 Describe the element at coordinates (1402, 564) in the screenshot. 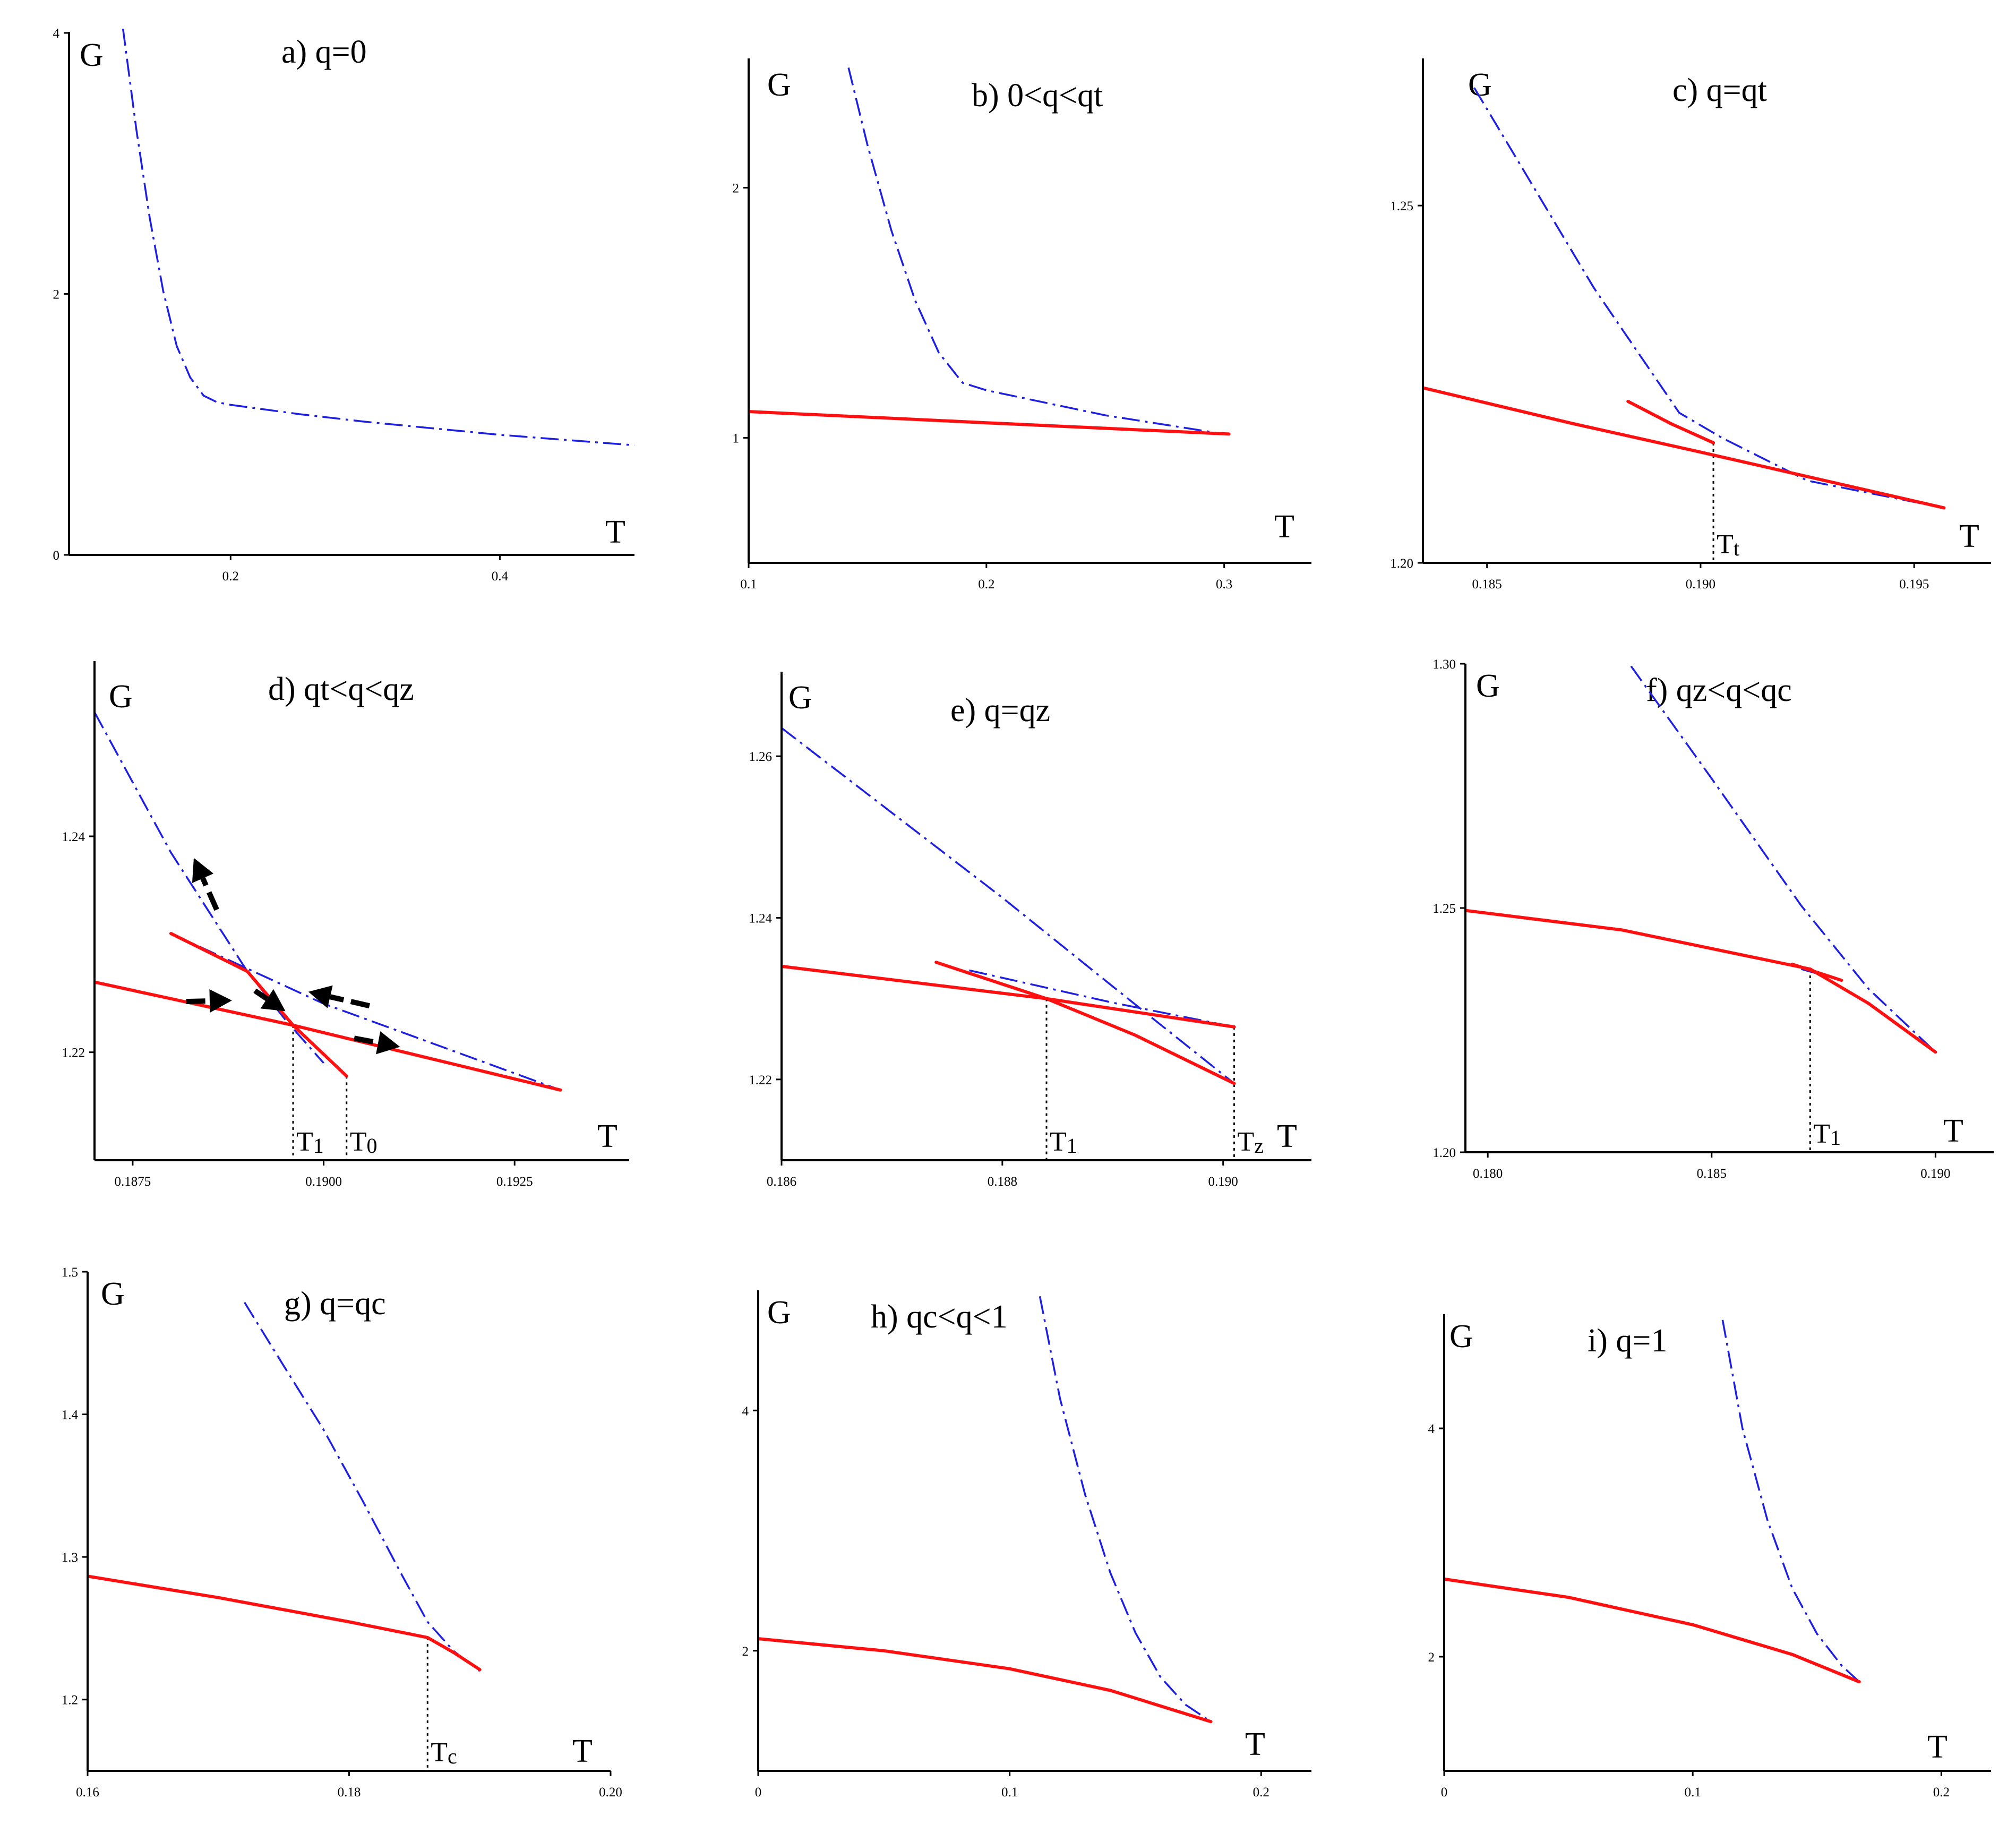

I see `y-tick-label: 1.20` at that location.